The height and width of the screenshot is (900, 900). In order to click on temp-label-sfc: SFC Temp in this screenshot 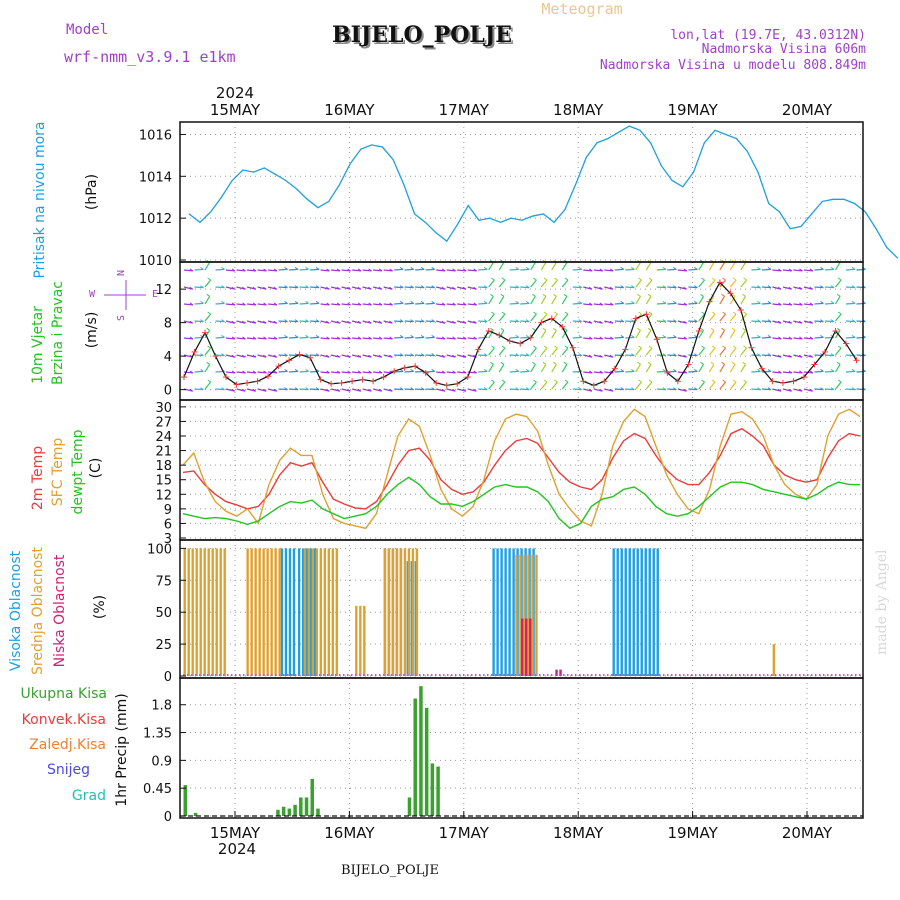, I will do `click(58, 472)`.